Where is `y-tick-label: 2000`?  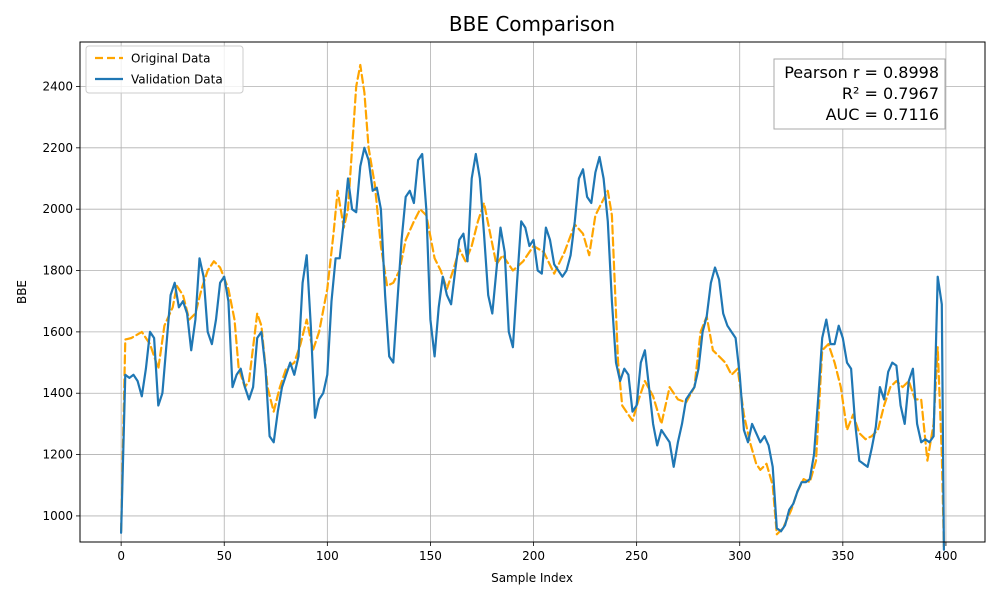
y-tick-label: 2000 is located at coordinates (57, 209).